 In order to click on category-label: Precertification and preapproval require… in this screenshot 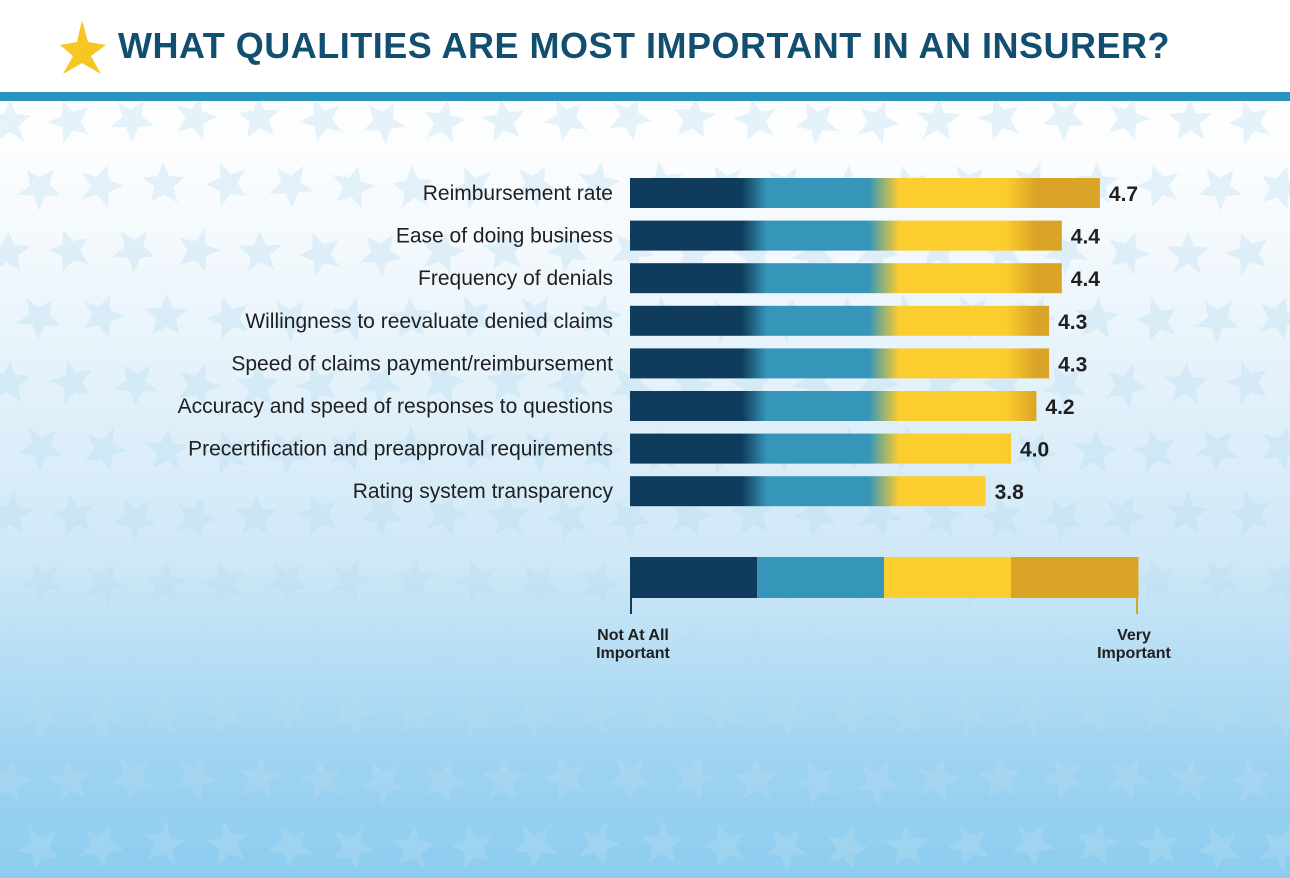, I will do `click(400, 449)`.